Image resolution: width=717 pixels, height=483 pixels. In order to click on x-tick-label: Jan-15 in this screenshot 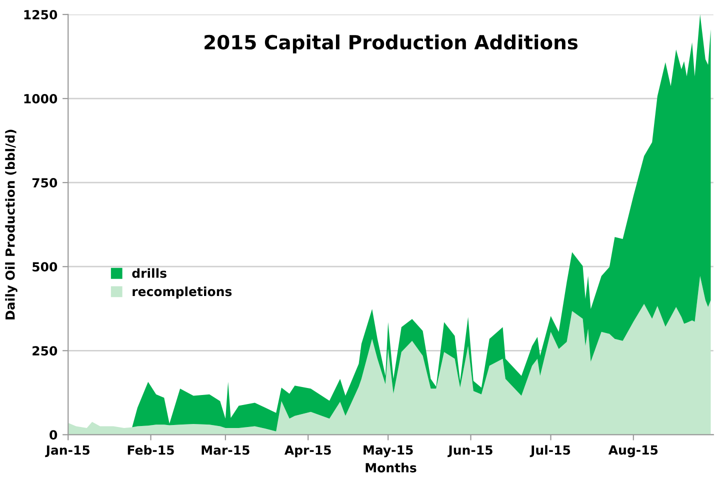, I will do `click(67, 452)`.